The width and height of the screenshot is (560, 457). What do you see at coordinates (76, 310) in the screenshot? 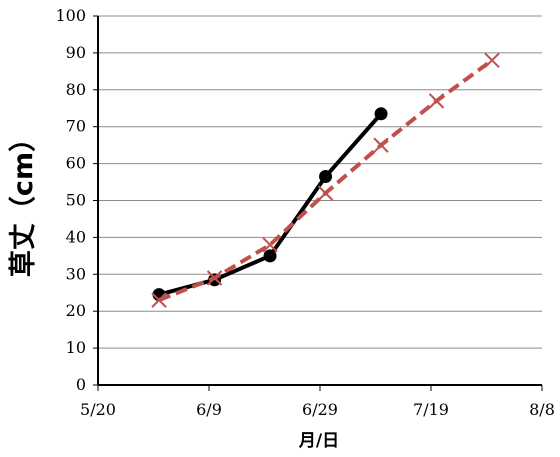
I see `y-tick-label: 20` at bounding box center [76, 310].